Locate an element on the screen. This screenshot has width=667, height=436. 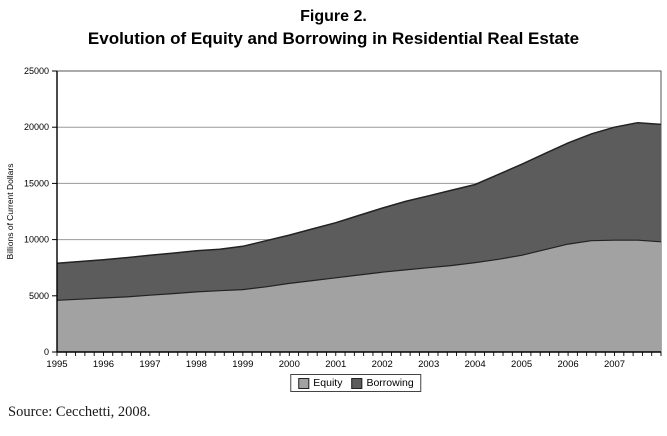
svg-text: 1999 is located at coordinates (242, 364).